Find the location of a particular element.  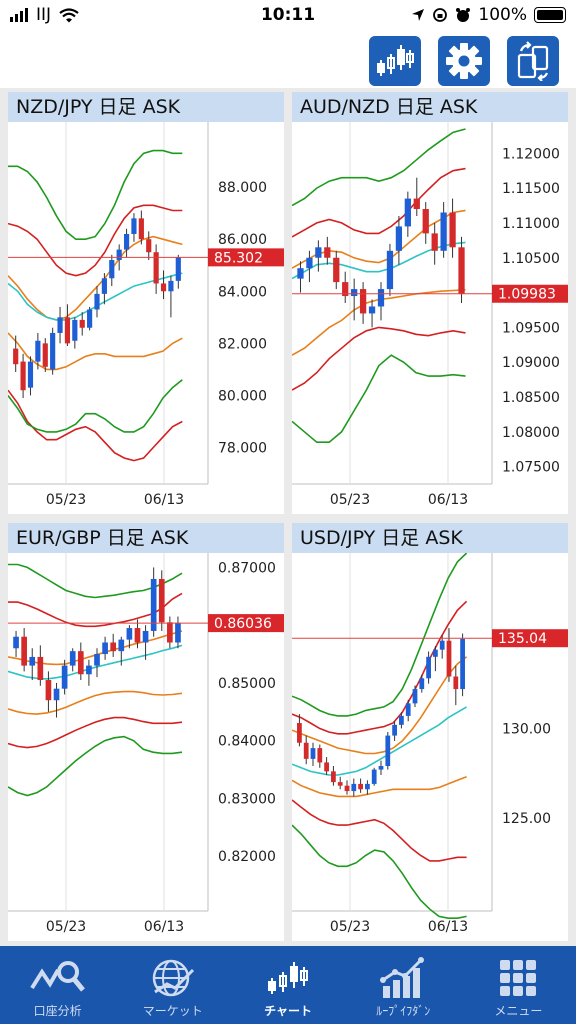

y-tick-label: 84.000 is located at coordinates (242, 292).